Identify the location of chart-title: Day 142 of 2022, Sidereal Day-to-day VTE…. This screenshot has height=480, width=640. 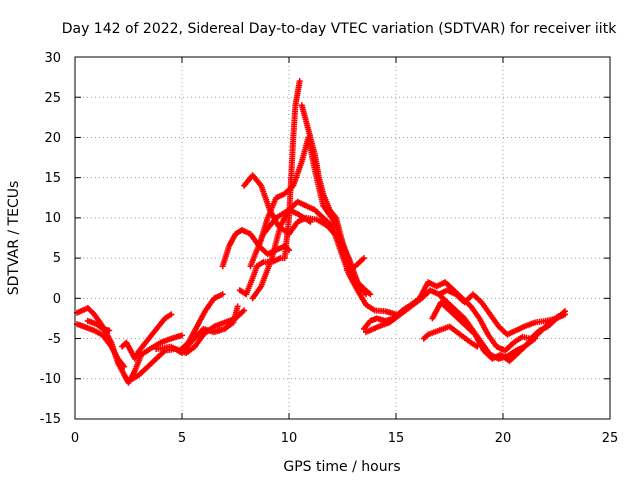
(339, 29).